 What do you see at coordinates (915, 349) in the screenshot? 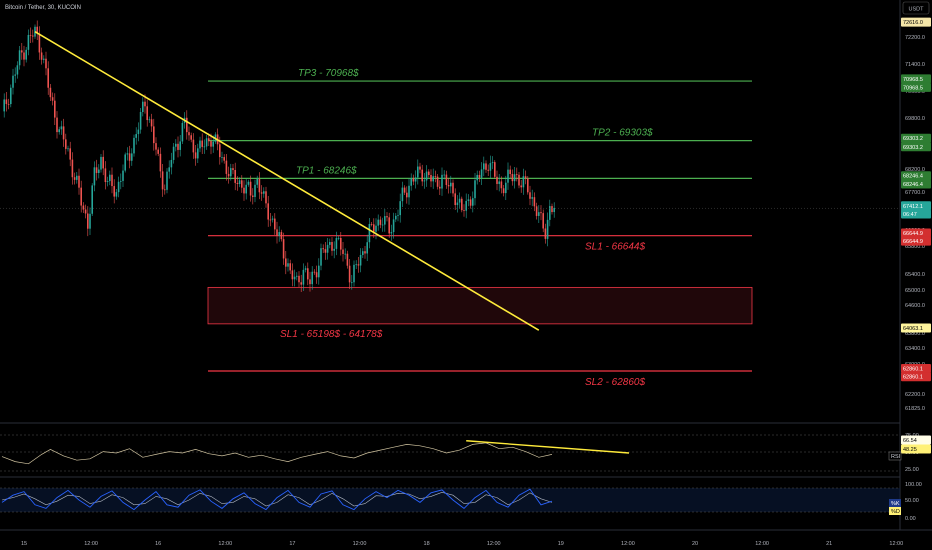
I see `price-axis-tick: 63400.0` at bounding box center [915, 349].